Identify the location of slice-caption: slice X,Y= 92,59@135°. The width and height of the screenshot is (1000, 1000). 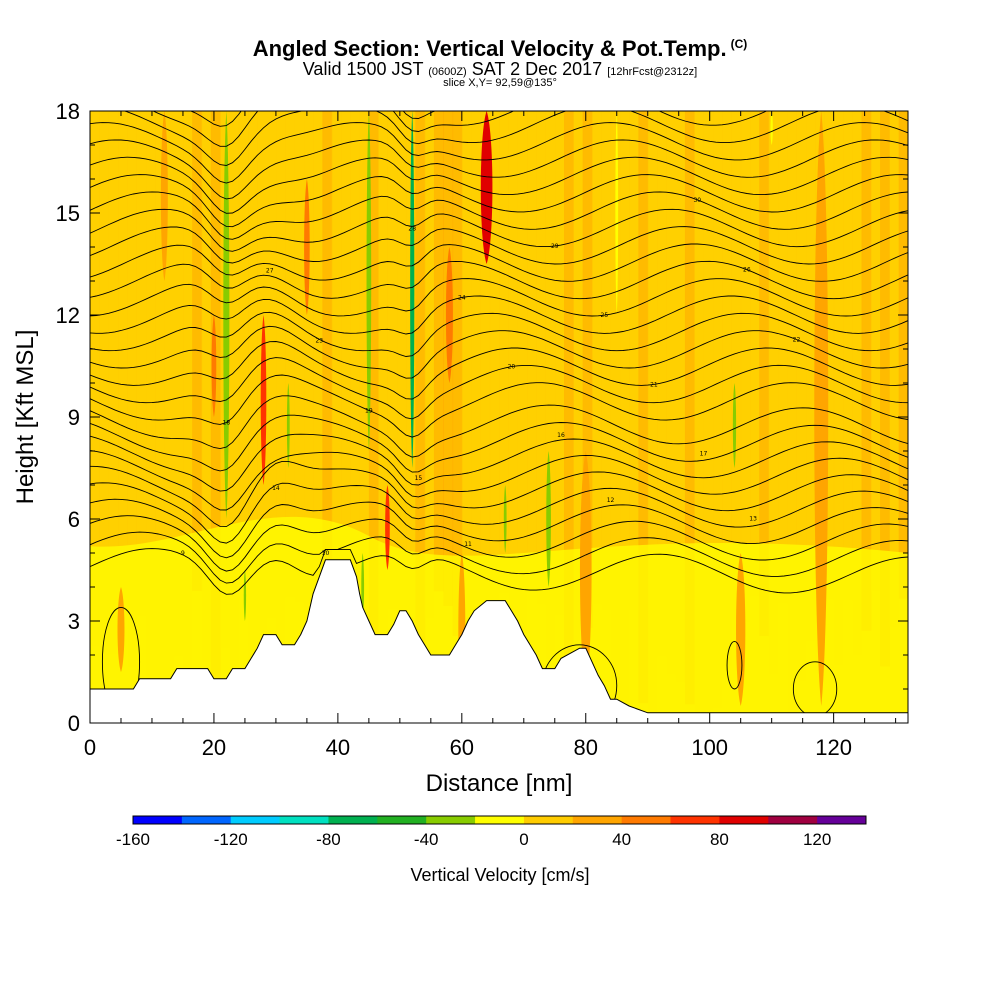
(500, 83).